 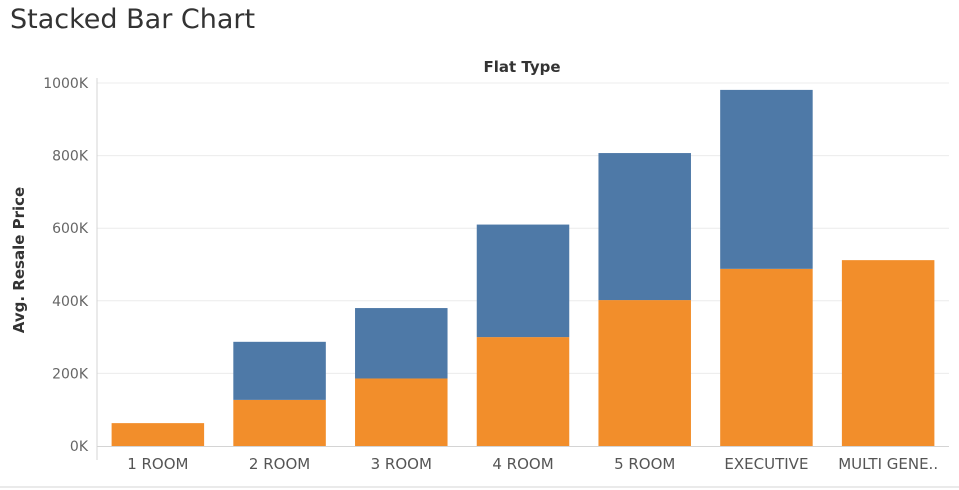 What do you see at coordinates (401, 343) in the screenshot?
I see `bar-segment-3-room-s1` at bounding box center [401, 343].